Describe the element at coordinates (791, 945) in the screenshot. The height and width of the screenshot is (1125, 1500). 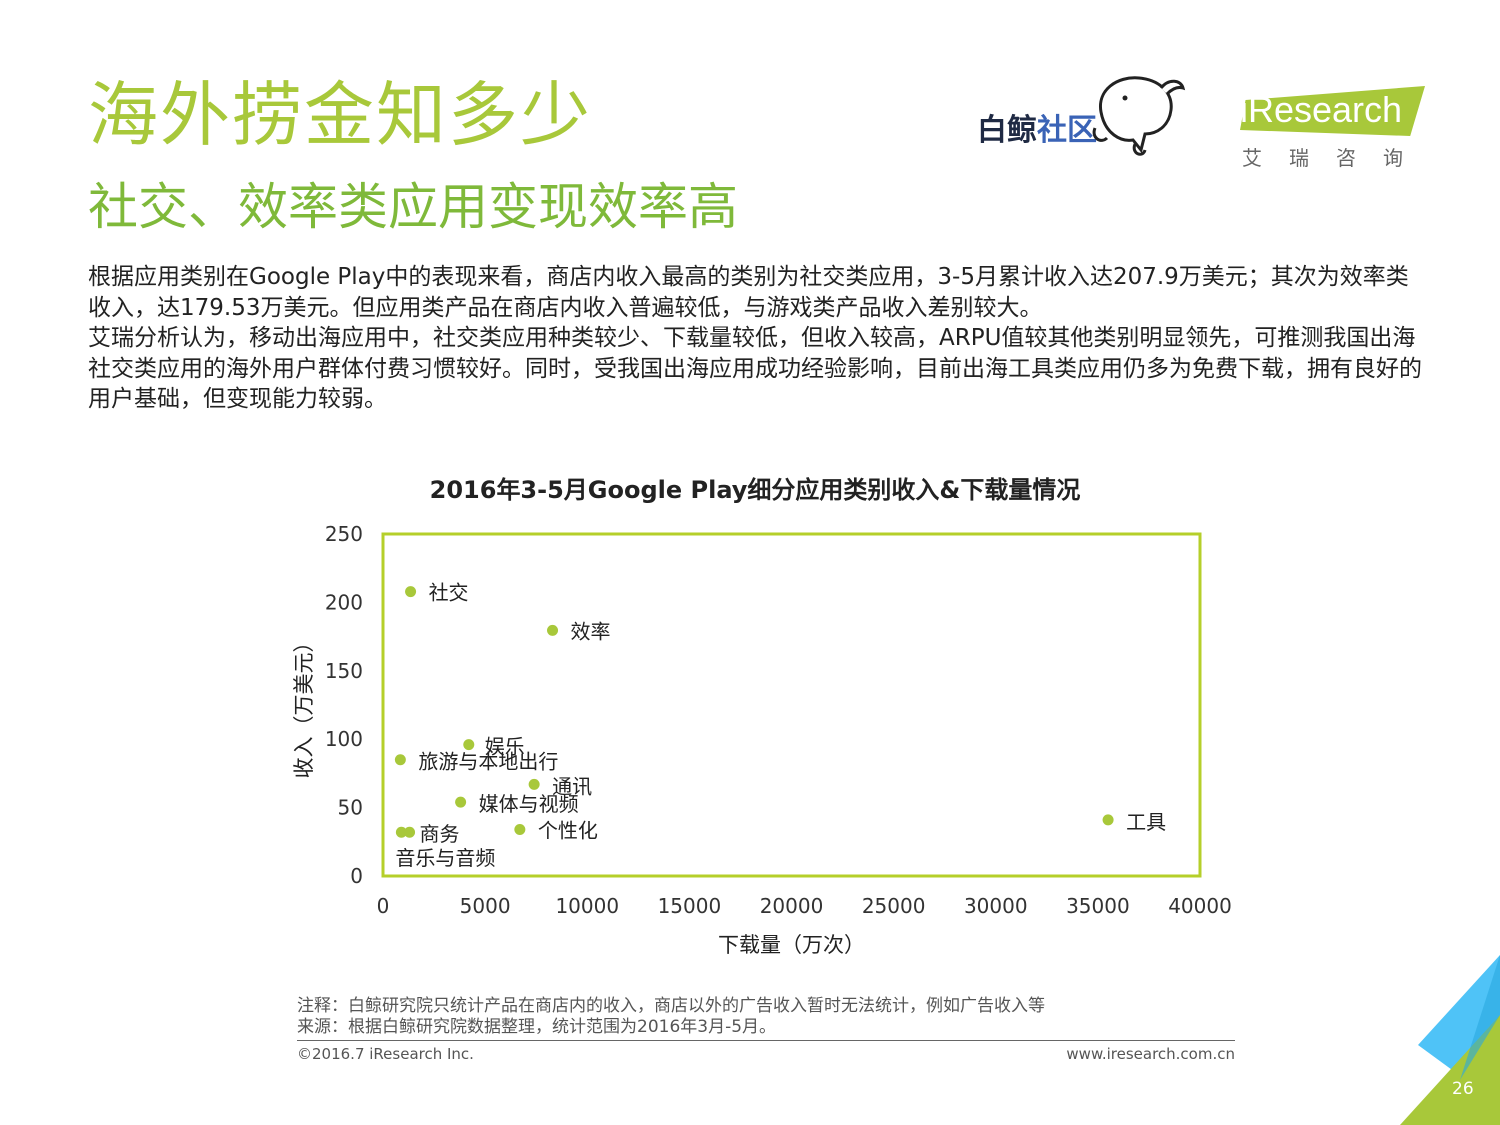
I see `x-axis-label: 下载量（万次）` at that location.